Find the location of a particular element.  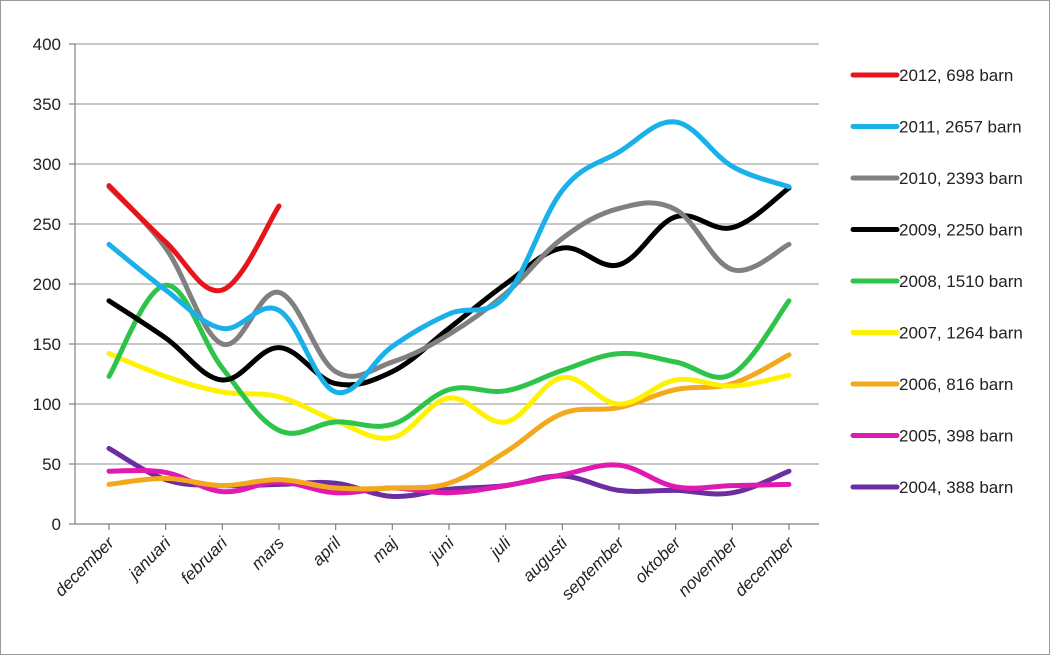

x-tick-label: juni is located at coordinates (441, 550).